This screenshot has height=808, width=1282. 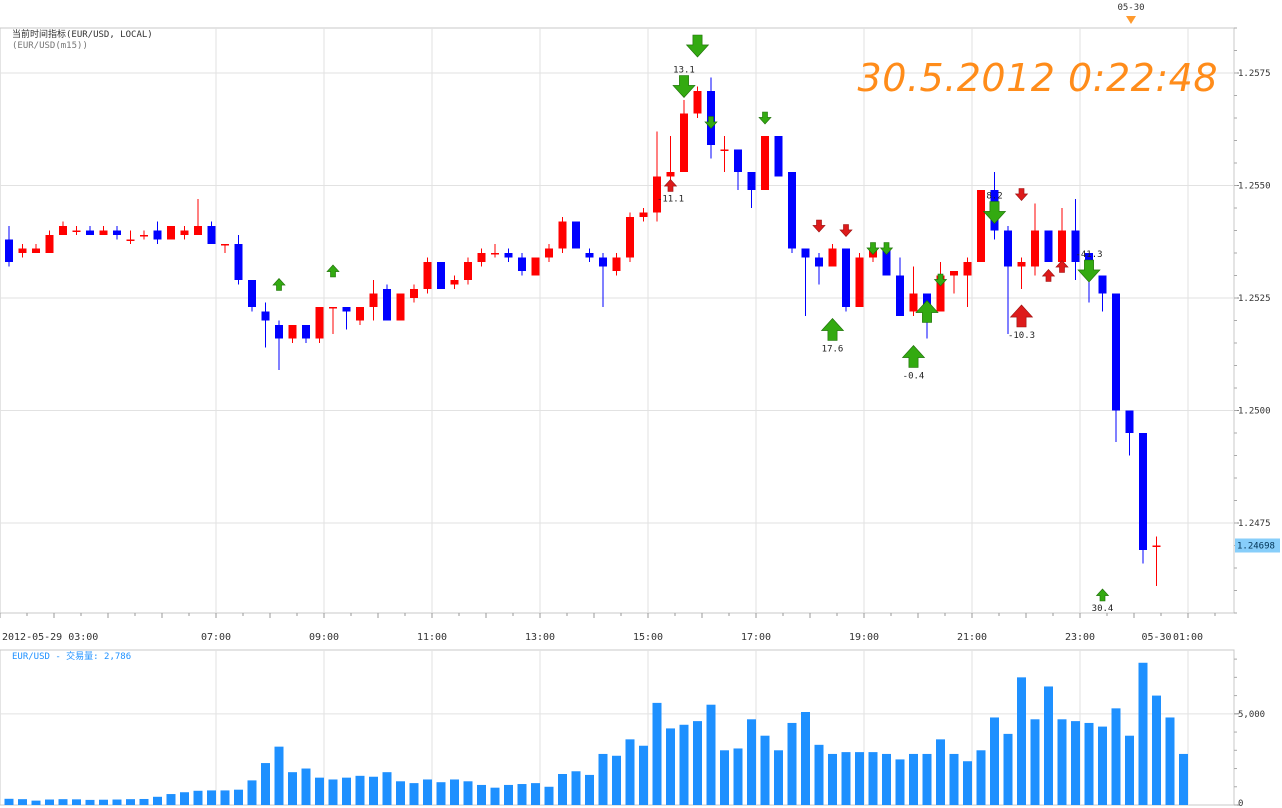 I want to click on volume-tick-label: 0, so click(x=1240, y=803).